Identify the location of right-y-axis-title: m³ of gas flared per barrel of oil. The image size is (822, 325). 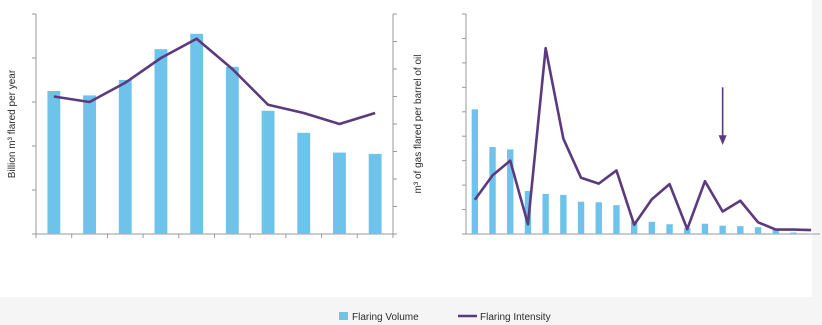
(418, 124).